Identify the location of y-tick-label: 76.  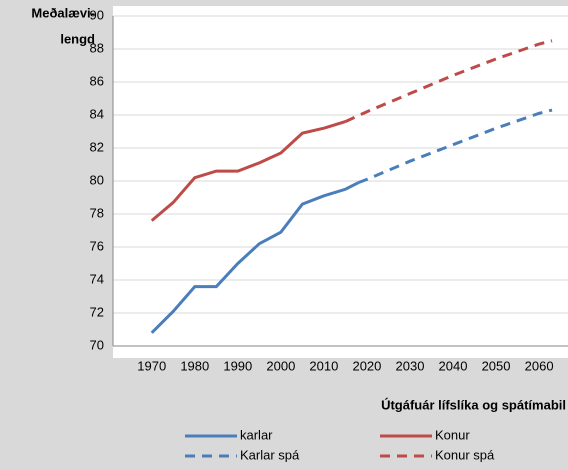
(97, 245).